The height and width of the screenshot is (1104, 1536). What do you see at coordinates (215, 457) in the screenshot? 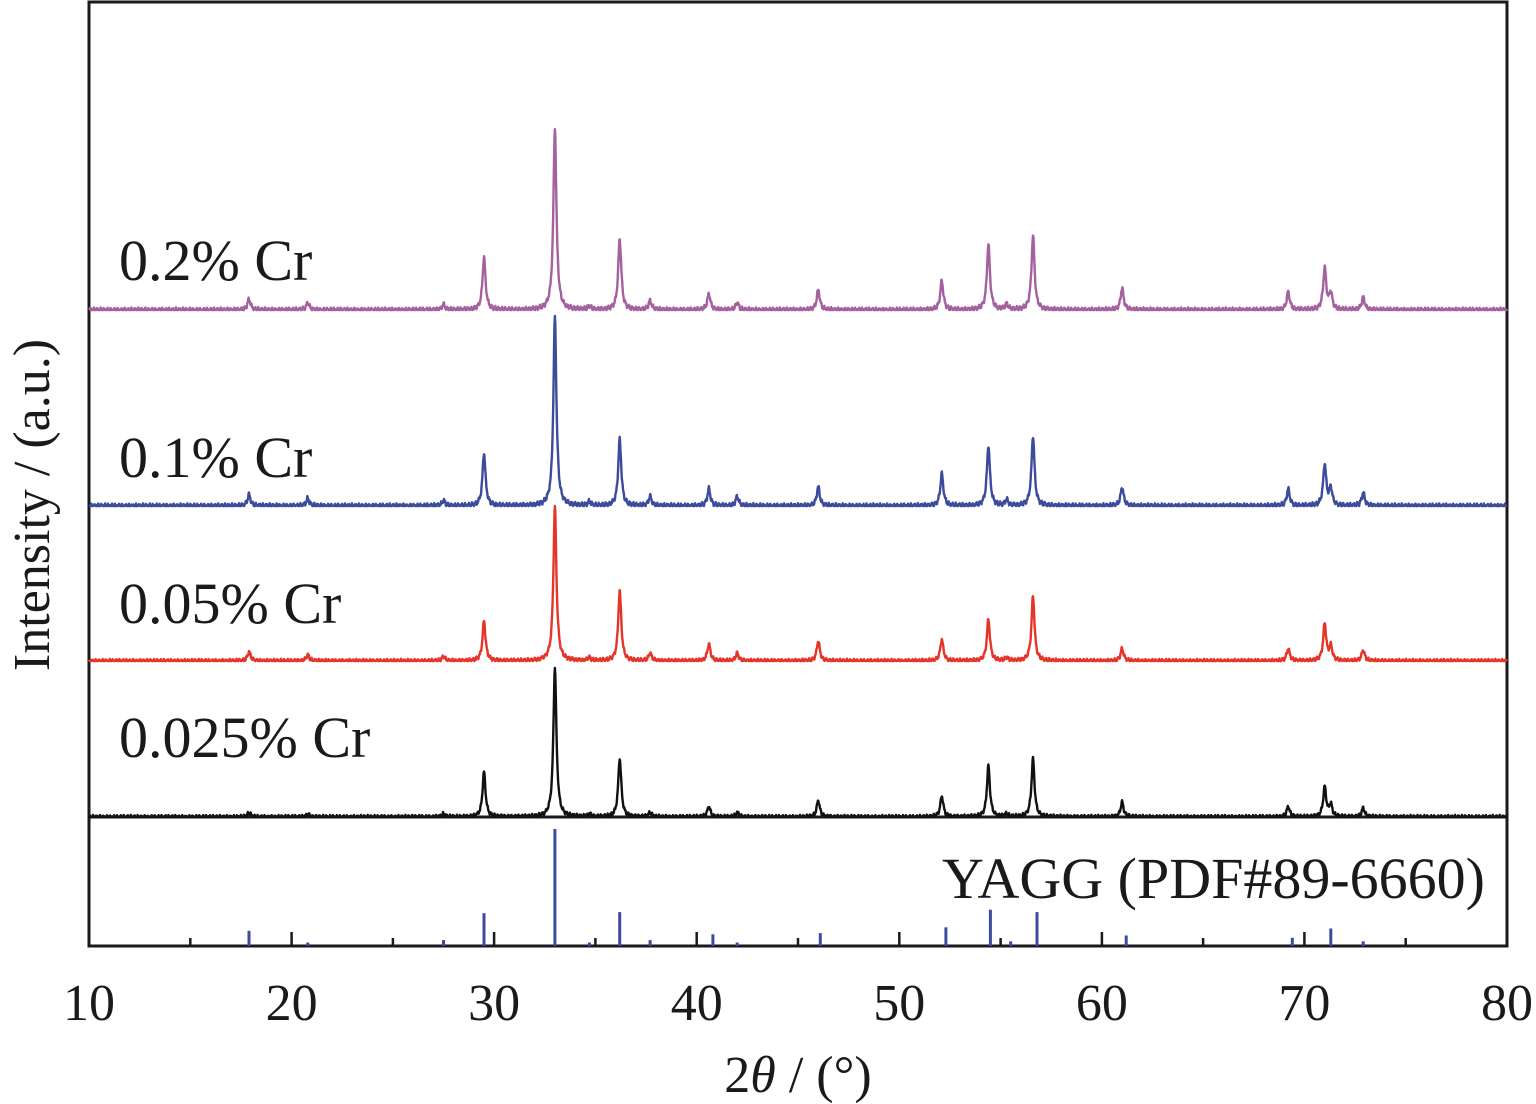
I see `series-label-0-1-cr: 0.1% Cr` at bounding box center [215, 457].